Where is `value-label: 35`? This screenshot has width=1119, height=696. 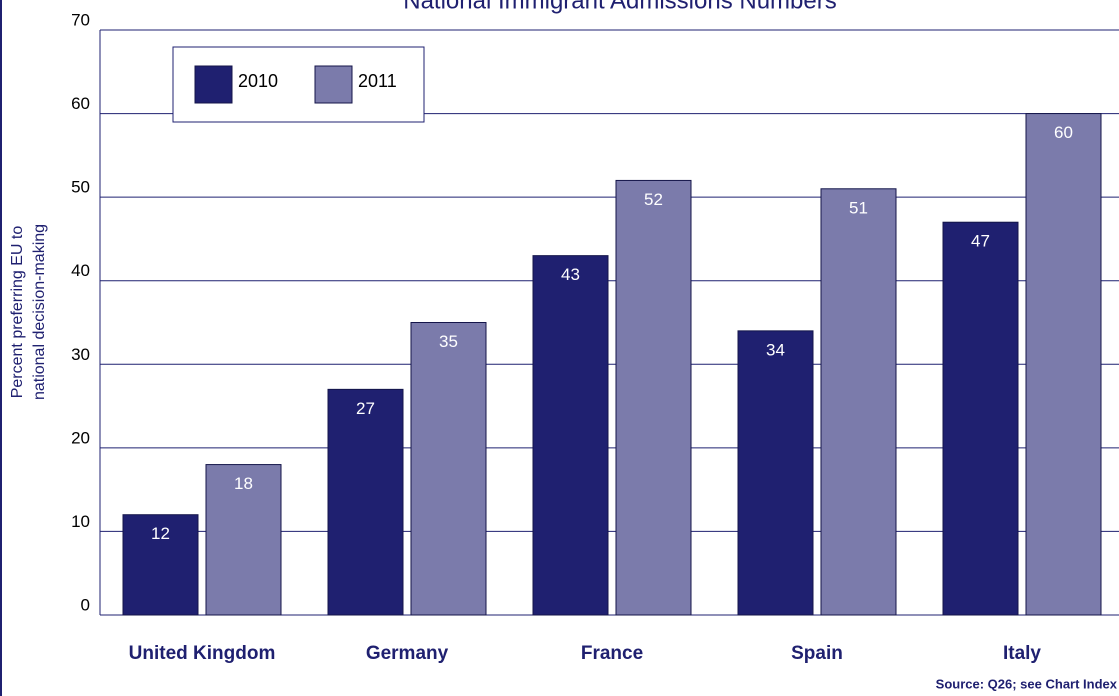
value-label: 35 is located at coordinates (448, 341).